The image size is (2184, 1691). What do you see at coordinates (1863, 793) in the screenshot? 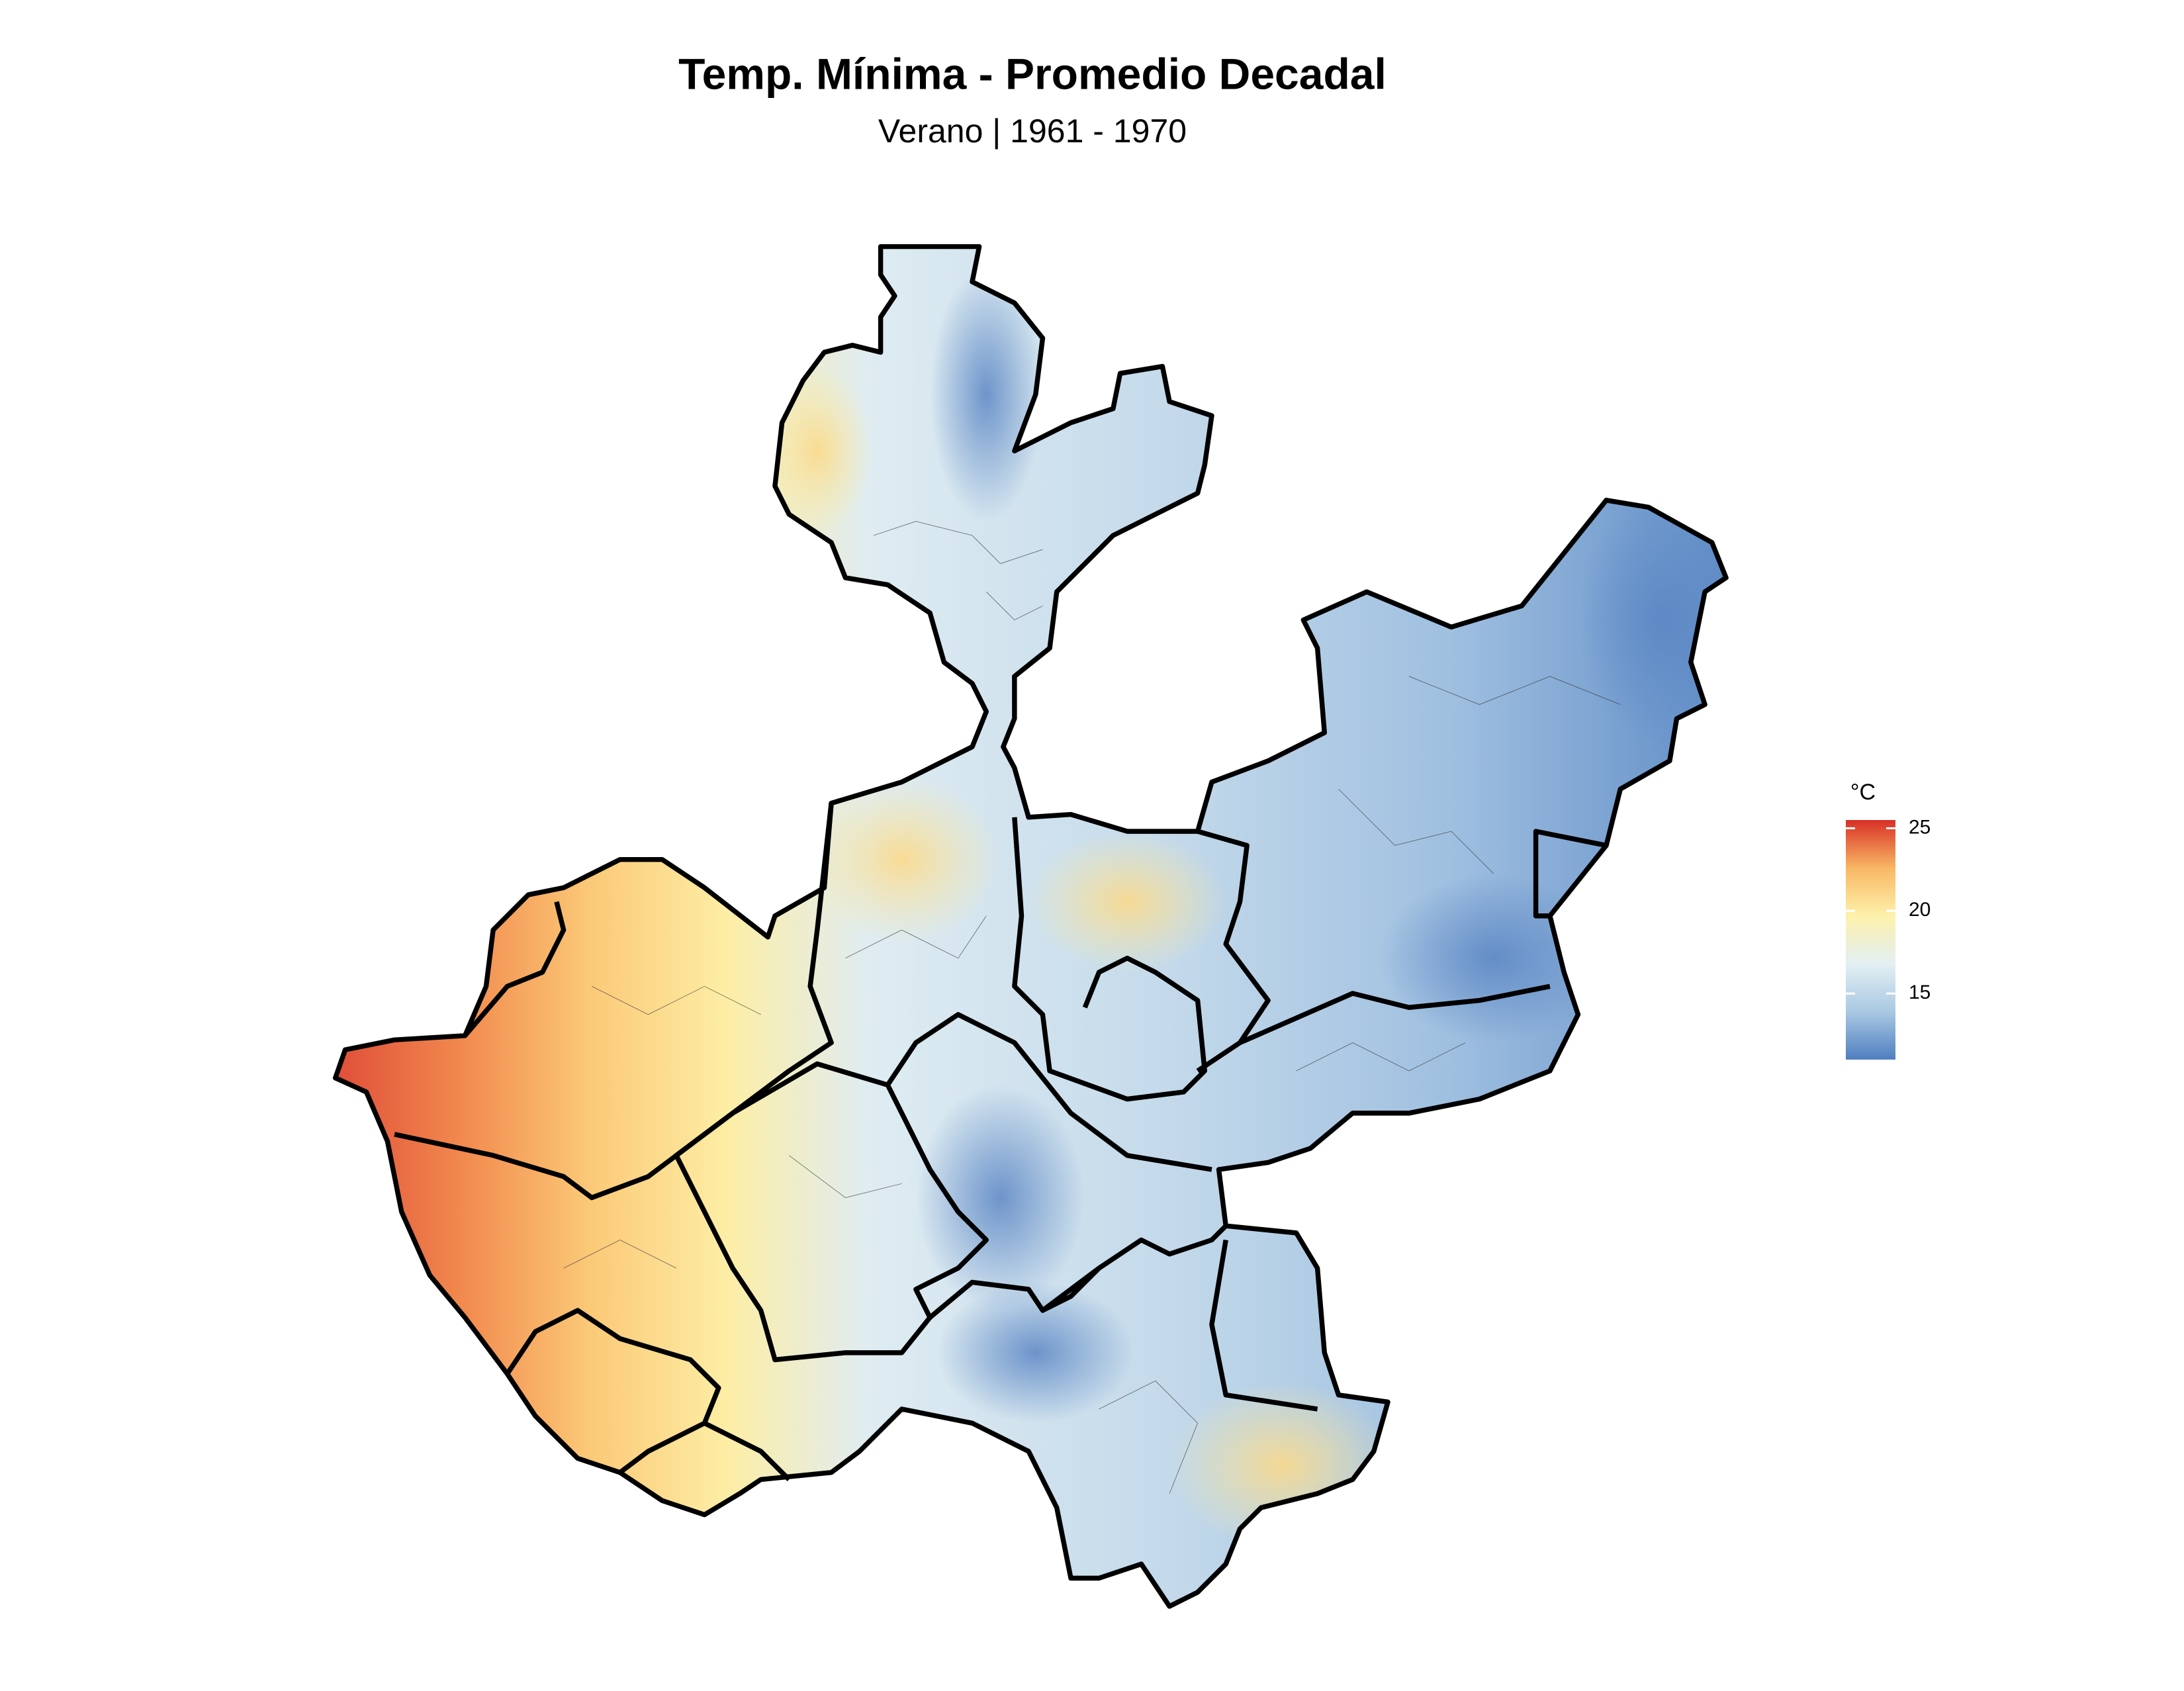
I see `legend-title: °C` at bounding box center [1863, 793].